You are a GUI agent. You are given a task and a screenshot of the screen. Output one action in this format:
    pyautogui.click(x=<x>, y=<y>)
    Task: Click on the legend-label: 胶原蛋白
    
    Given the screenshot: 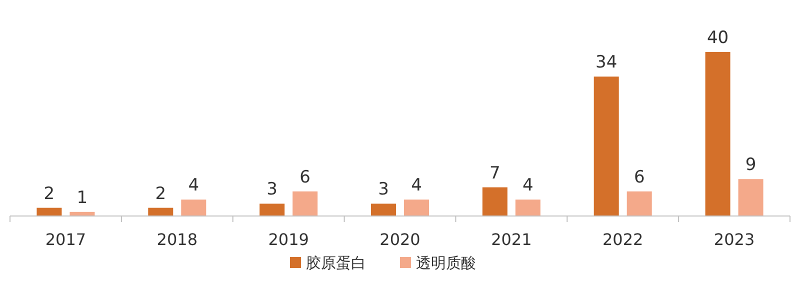 What is the action you would take?
    pyautogui.click(x=336, y=263)
    